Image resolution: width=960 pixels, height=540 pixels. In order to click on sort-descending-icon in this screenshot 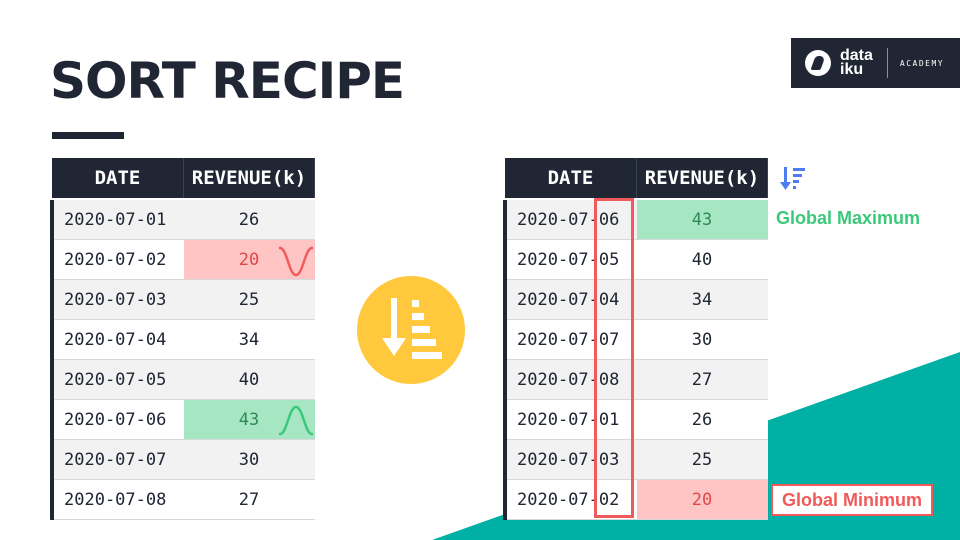, I will do `click(411, 330)`.